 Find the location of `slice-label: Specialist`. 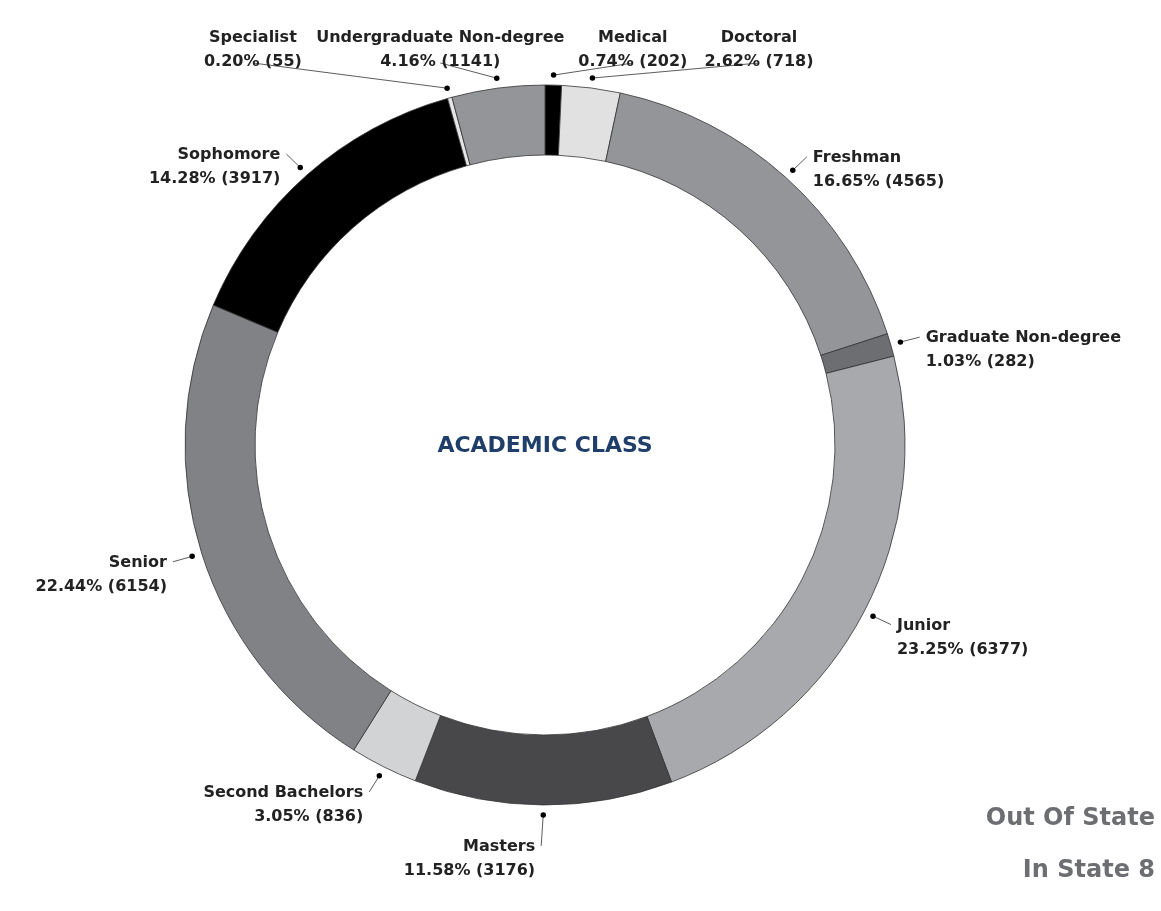

slice-label: Specialist is located at coordinates (253, 36).